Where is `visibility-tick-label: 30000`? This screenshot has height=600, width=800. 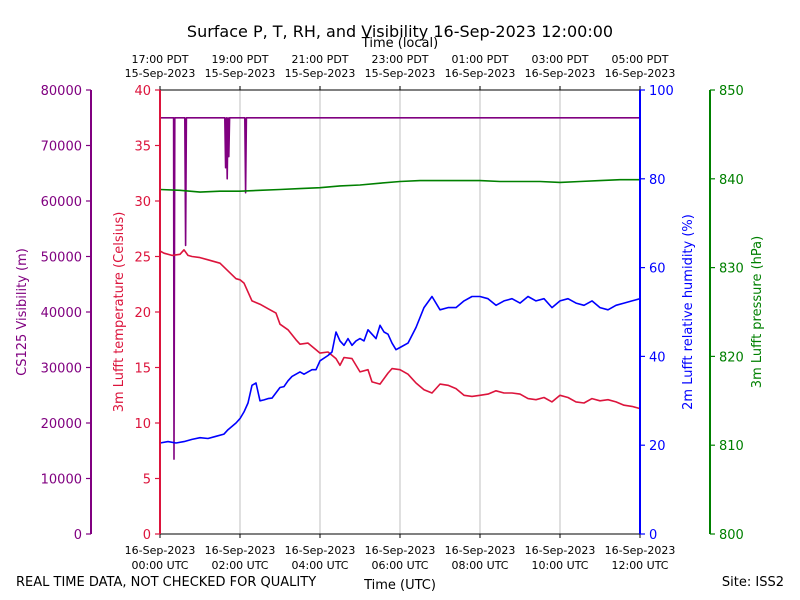
visibility-tick-label: 30000 is located at coordinates (61, 369).